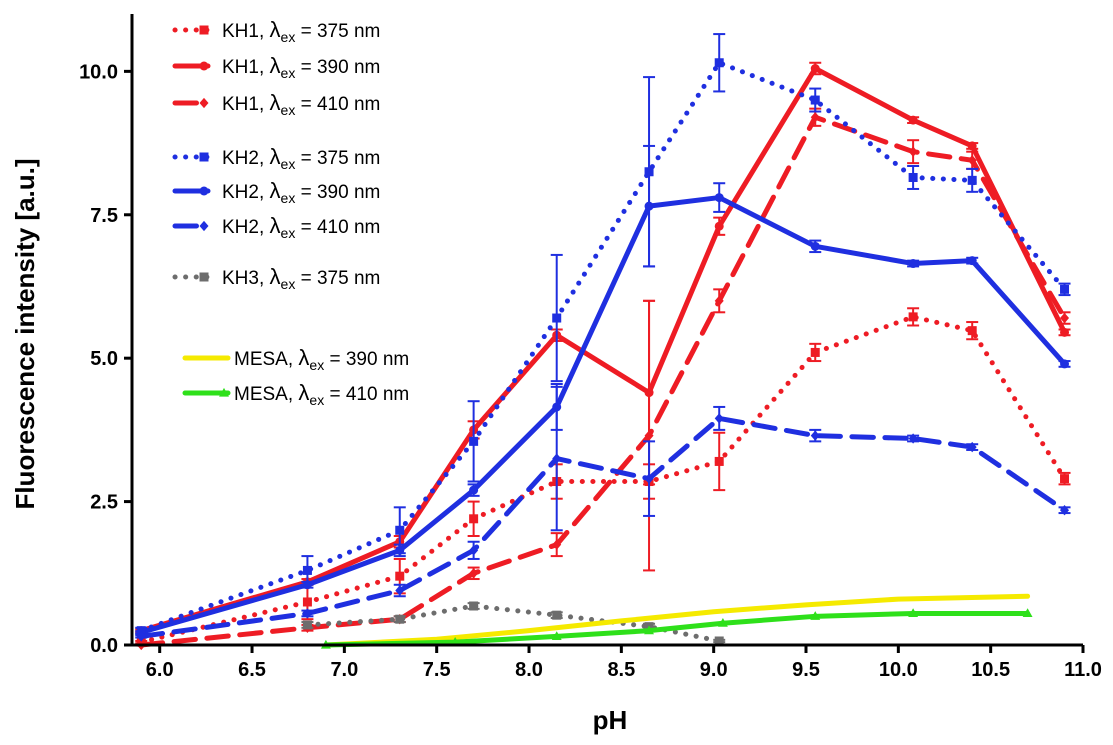  I want to click on legend-item-kh2-390: KH2, λex = 390 nm, so click(276, 192).